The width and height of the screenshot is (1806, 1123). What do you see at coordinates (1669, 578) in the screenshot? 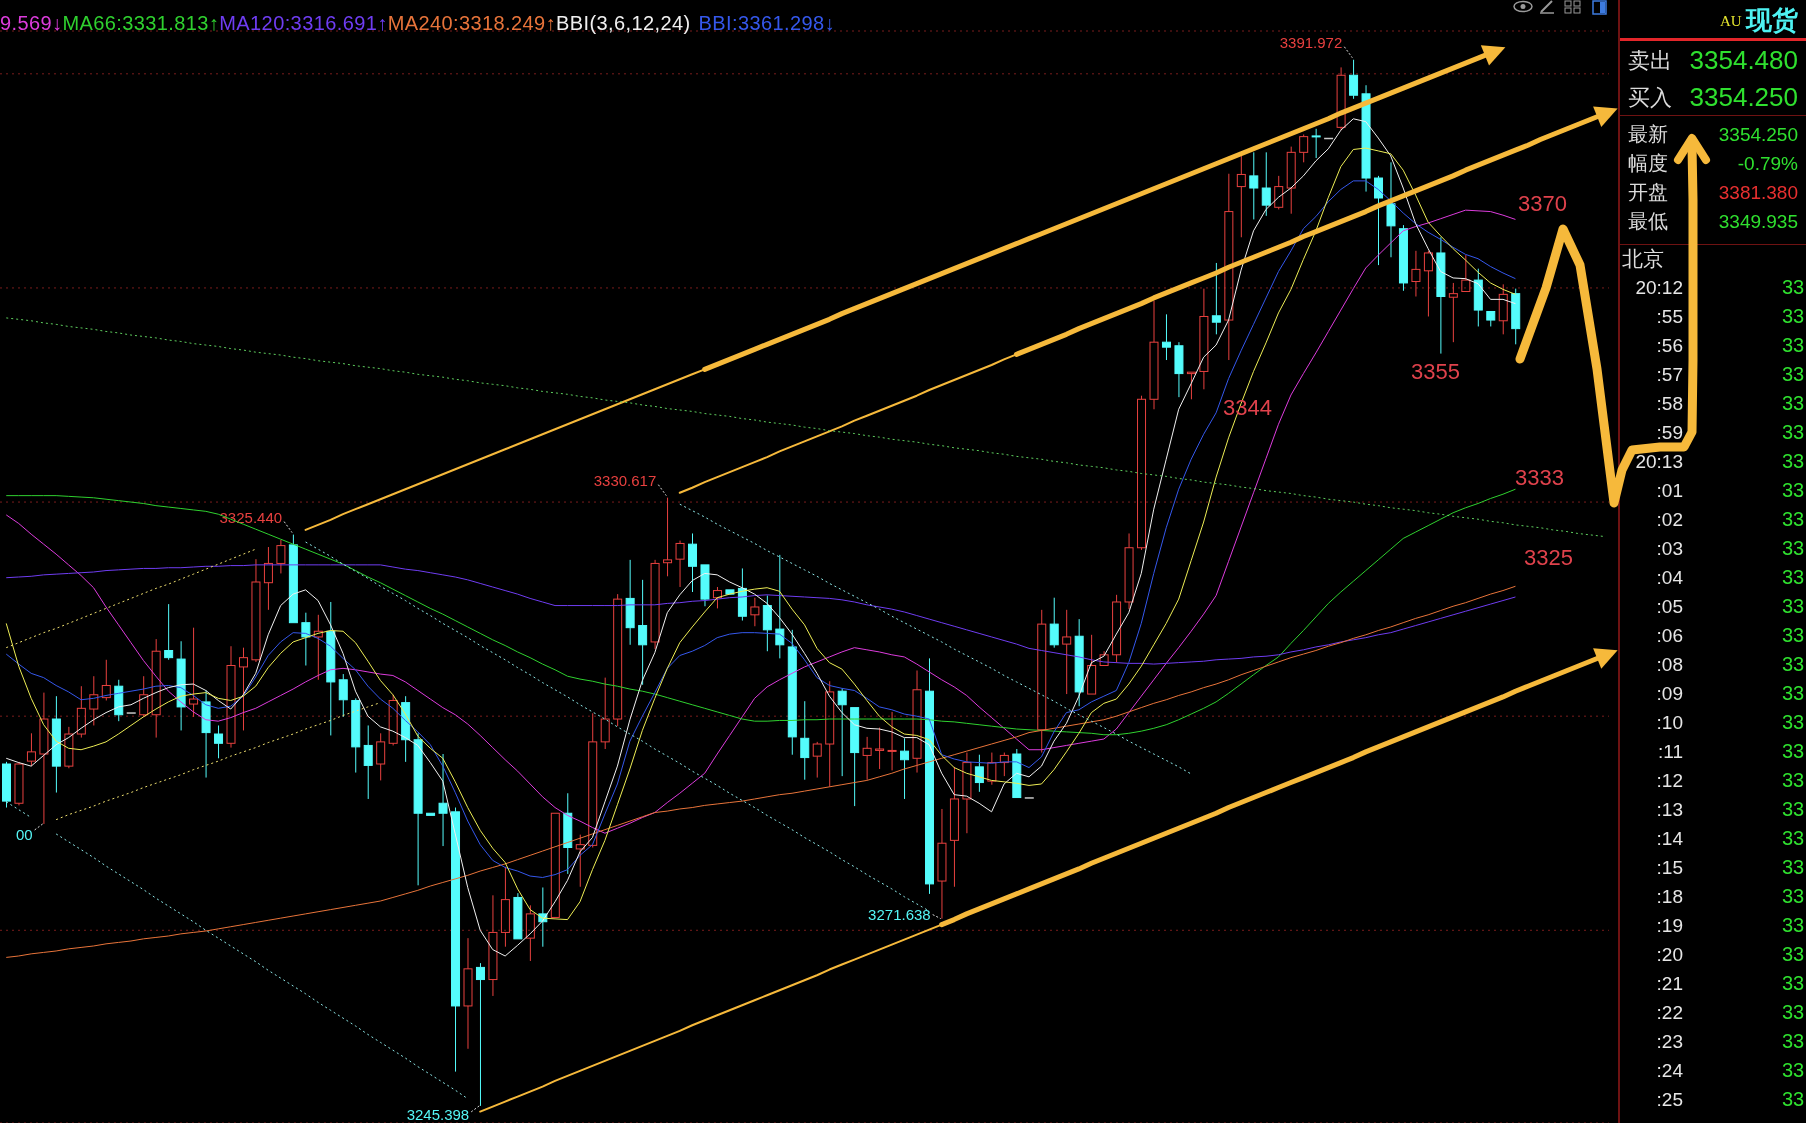
I see `category-label: :04` at bounding box center [1669, 578].